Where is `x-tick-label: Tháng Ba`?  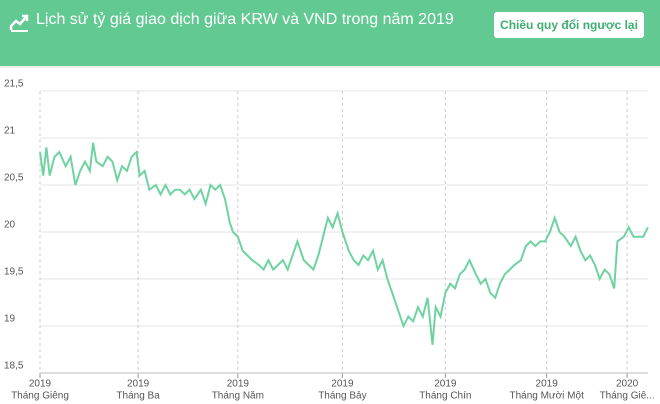 x-tick-label: Tháng Ba is located at coordinates (138, 396).